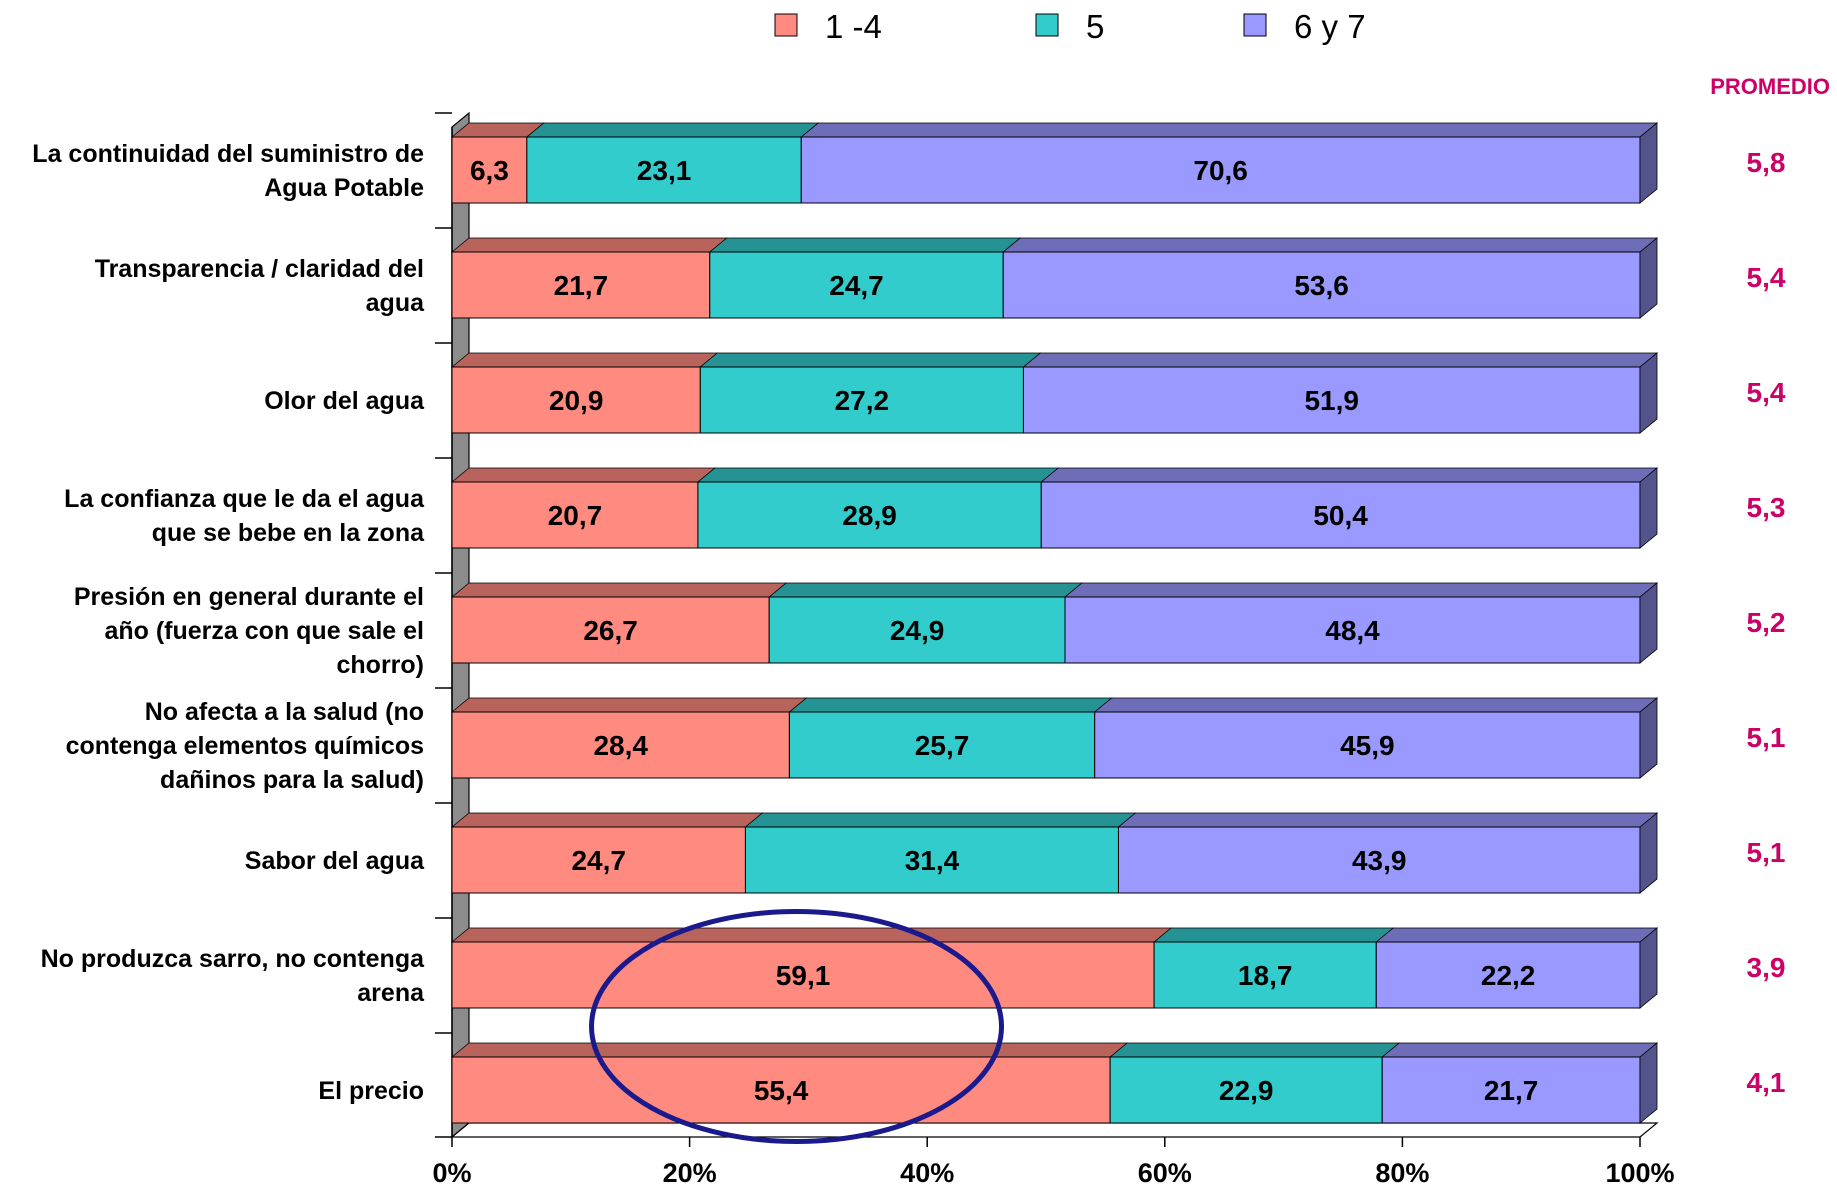 This screenshot has width=1837, height=1201. I want to click on data-label: 50,4, so click(1340, 515).